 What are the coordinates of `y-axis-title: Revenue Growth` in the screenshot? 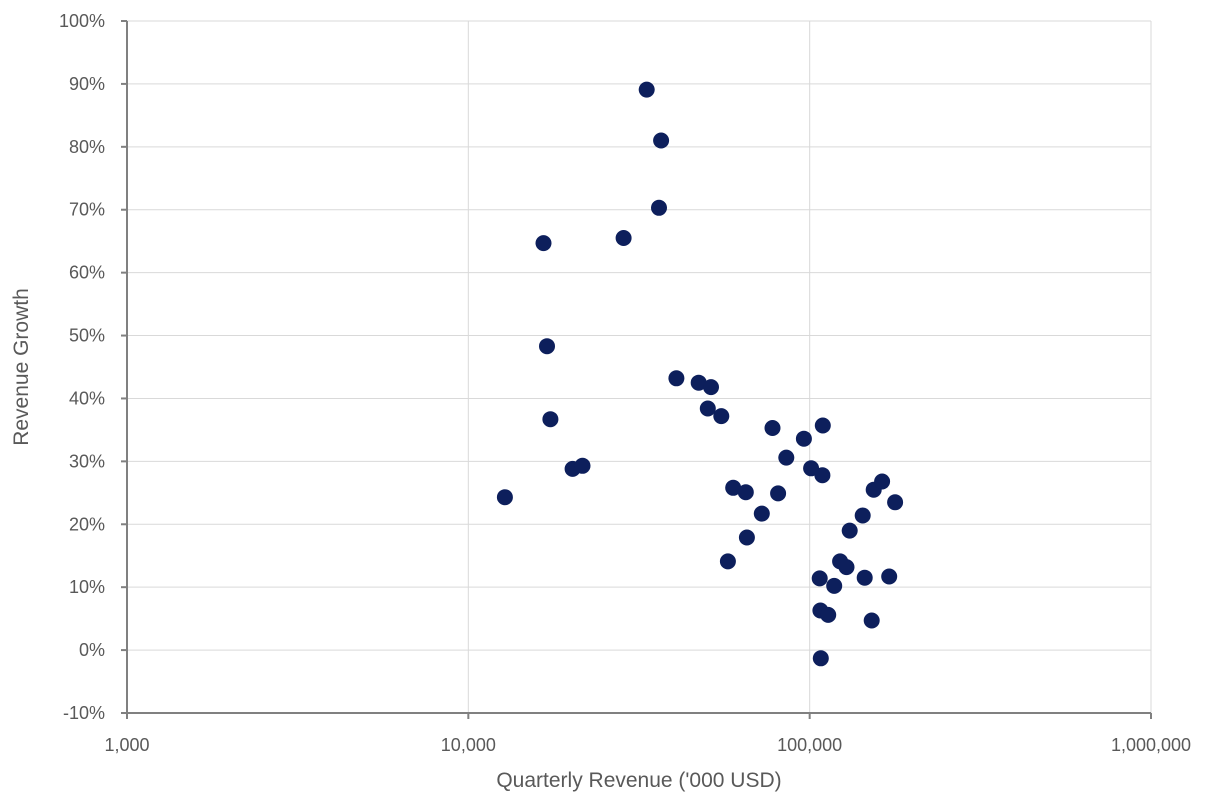 It's located at (21, 367).